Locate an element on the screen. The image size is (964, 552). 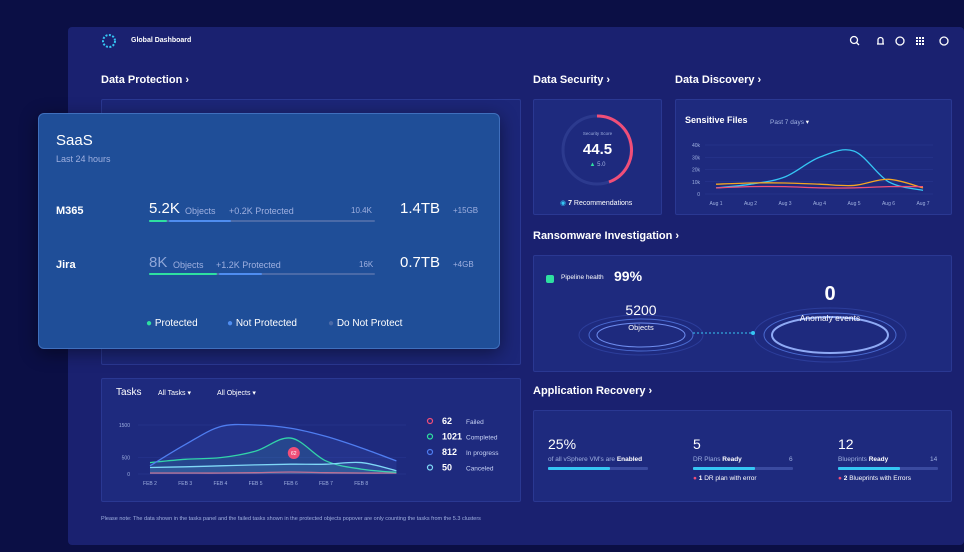
row-name: Jira is located at coordinates (66, 265).